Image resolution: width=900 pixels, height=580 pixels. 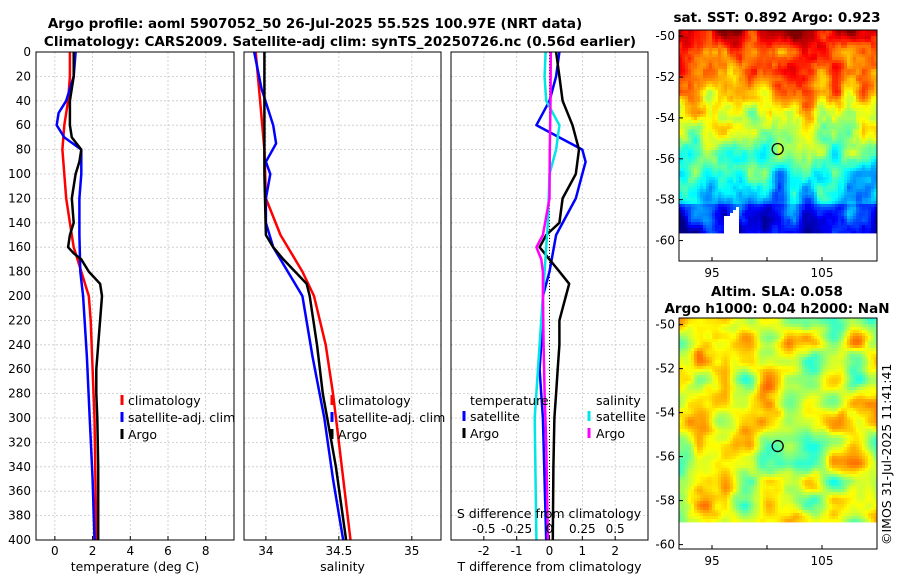 What do you see at coordinates (19, 369) in the screenshot?
I see `y-tick-label: 260` at bounding box center [19, 369].